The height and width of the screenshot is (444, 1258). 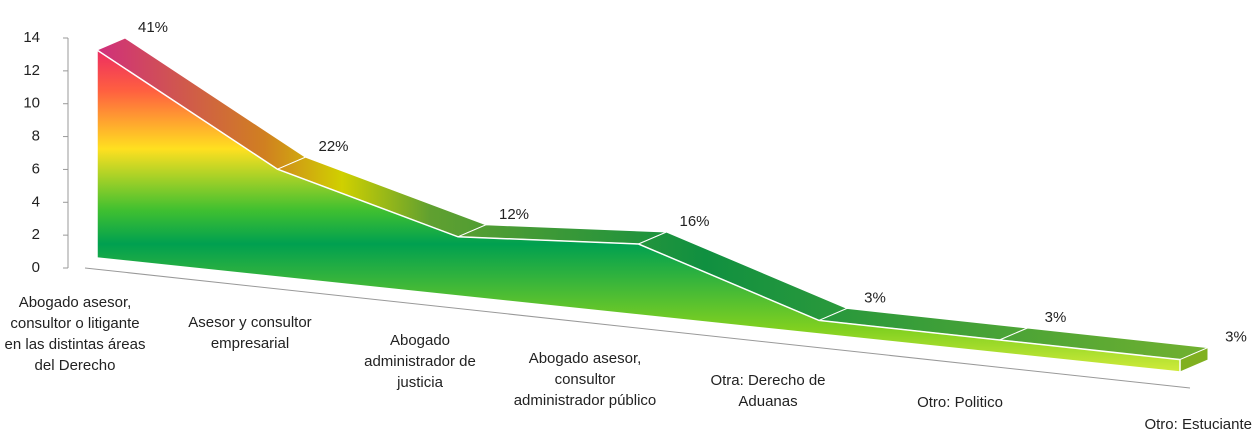 I want to click on y-tick-label: 8, so click(x=36, y=136).